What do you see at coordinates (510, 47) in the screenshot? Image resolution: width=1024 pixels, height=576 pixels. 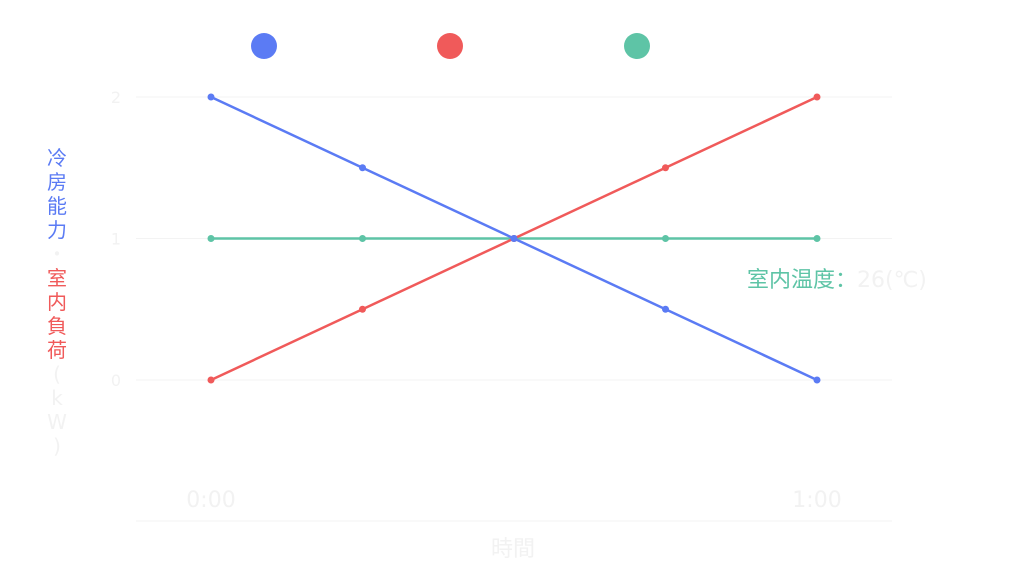 I see `legend-label: 室内負荷` at bounding box center [510, 47].